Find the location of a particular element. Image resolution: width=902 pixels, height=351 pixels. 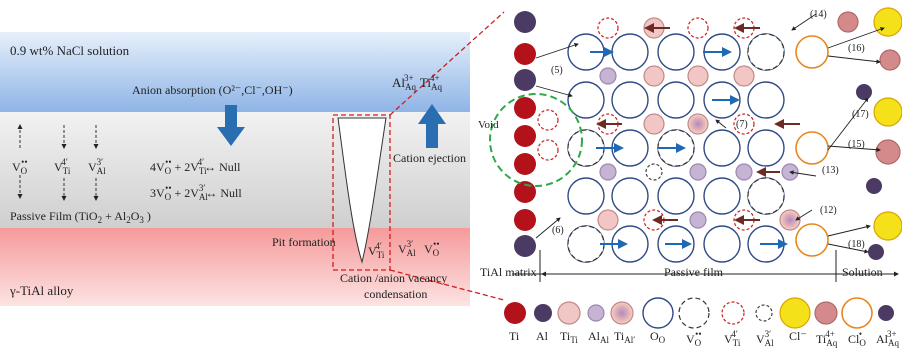

vacancy-al-left: VAl3′ is located at coordinates (97, 166).